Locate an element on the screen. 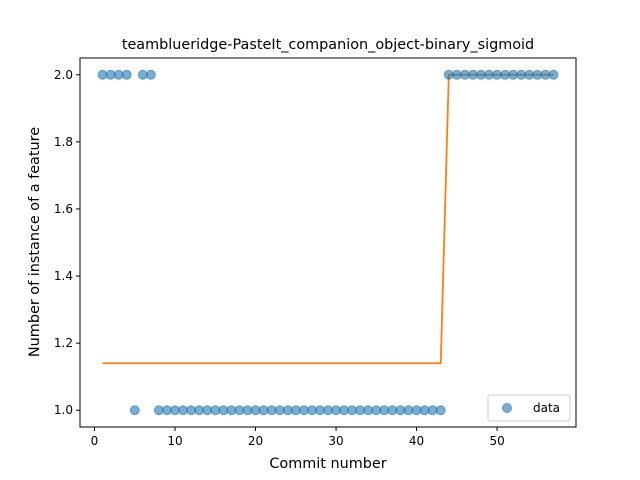 This screenshot has width=640, height=480. x-tick-label: 0 is located at coordinates (95, 441).